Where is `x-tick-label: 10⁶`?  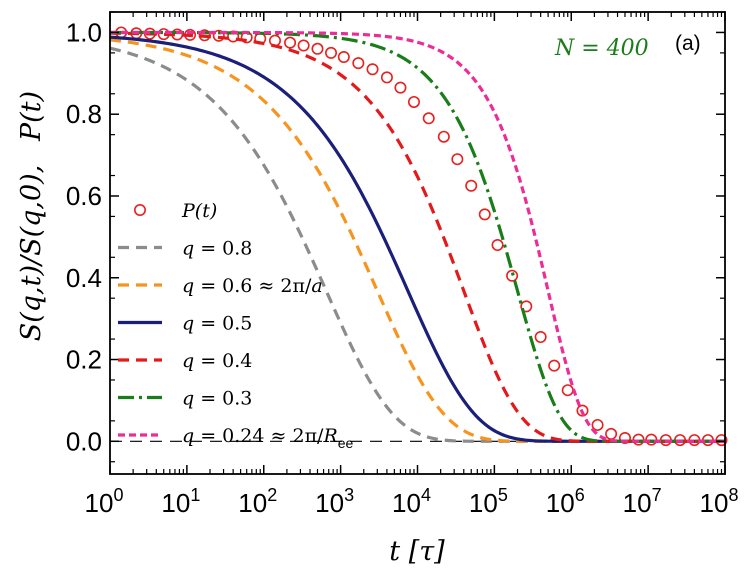
x-tick-label: 10⁶ is located at coordinates (565, 501).